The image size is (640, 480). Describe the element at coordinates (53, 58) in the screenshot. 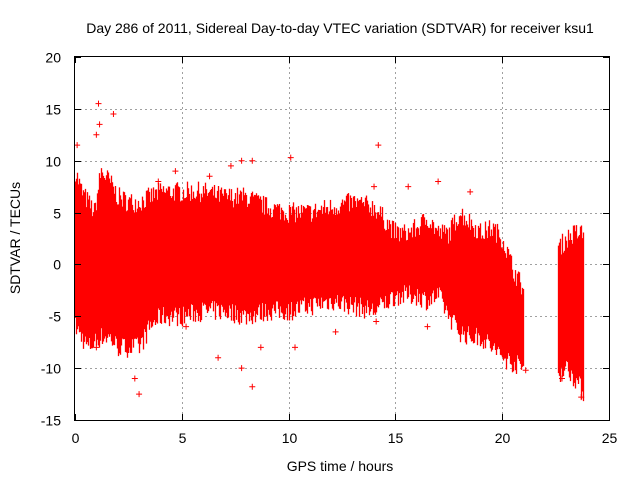

I see `y-tick-label: 20` at that location.